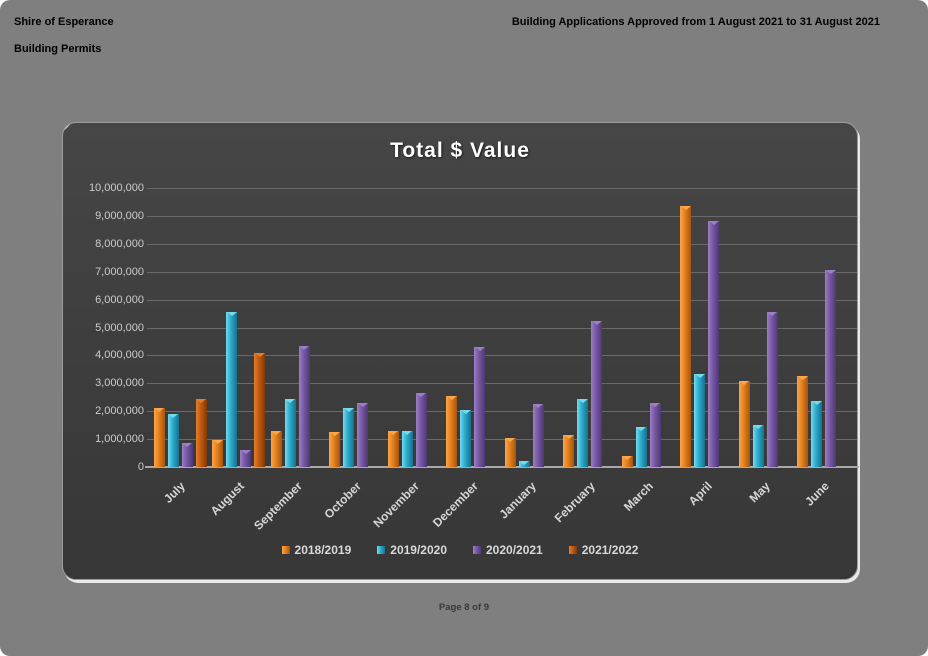 This screenshot has height=656, width=928. What do you see at coordinates (232, 389) in the screenshot?
I see `bar-2019-2020-august` at bounding box center [232, 389].